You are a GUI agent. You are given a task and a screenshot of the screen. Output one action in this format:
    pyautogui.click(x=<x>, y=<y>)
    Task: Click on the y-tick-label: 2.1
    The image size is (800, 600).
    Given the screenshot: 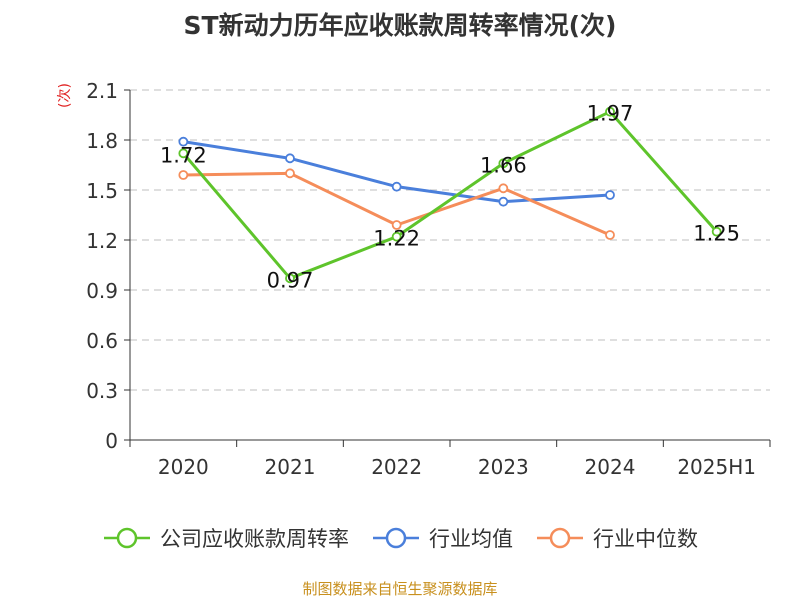 What is the action you would take?
    pyautogui.click(x=102, y=91)
    